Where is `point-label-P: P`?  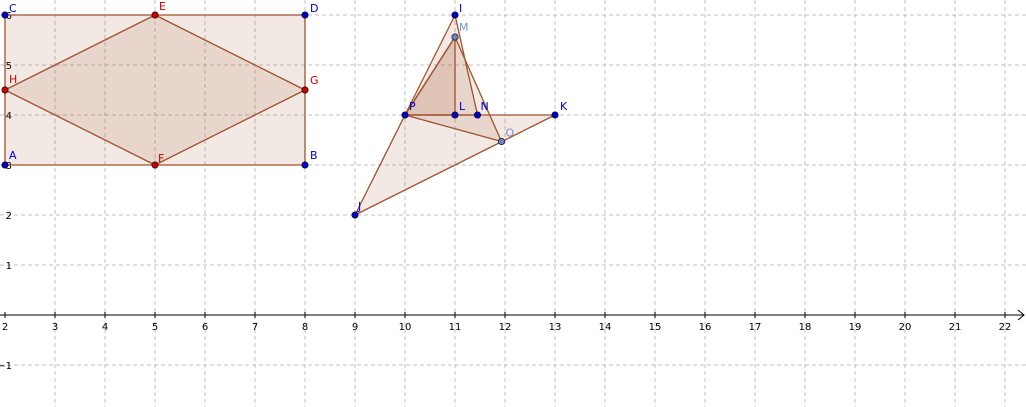 point-label-P: P is located at coordinates (412, 106).